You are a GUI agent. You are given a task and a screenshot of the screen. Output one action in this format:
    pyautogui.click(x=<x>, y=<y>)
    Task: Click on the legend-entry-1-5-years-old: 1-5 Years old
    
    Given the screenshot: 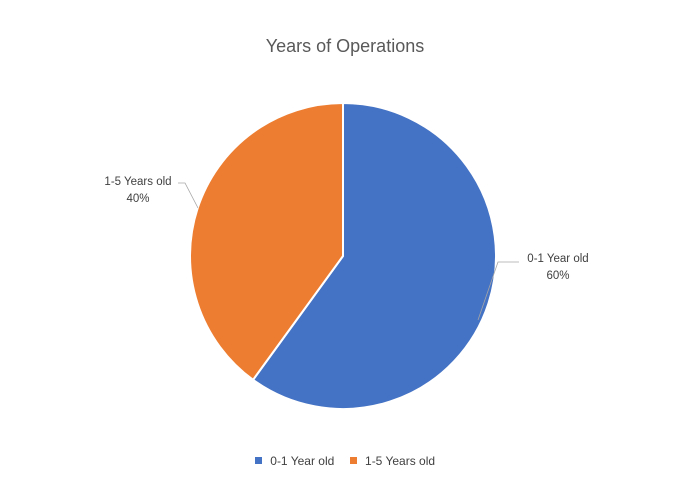 What is the action you would take?
    pyautogui.click(x=392, y=461)
    